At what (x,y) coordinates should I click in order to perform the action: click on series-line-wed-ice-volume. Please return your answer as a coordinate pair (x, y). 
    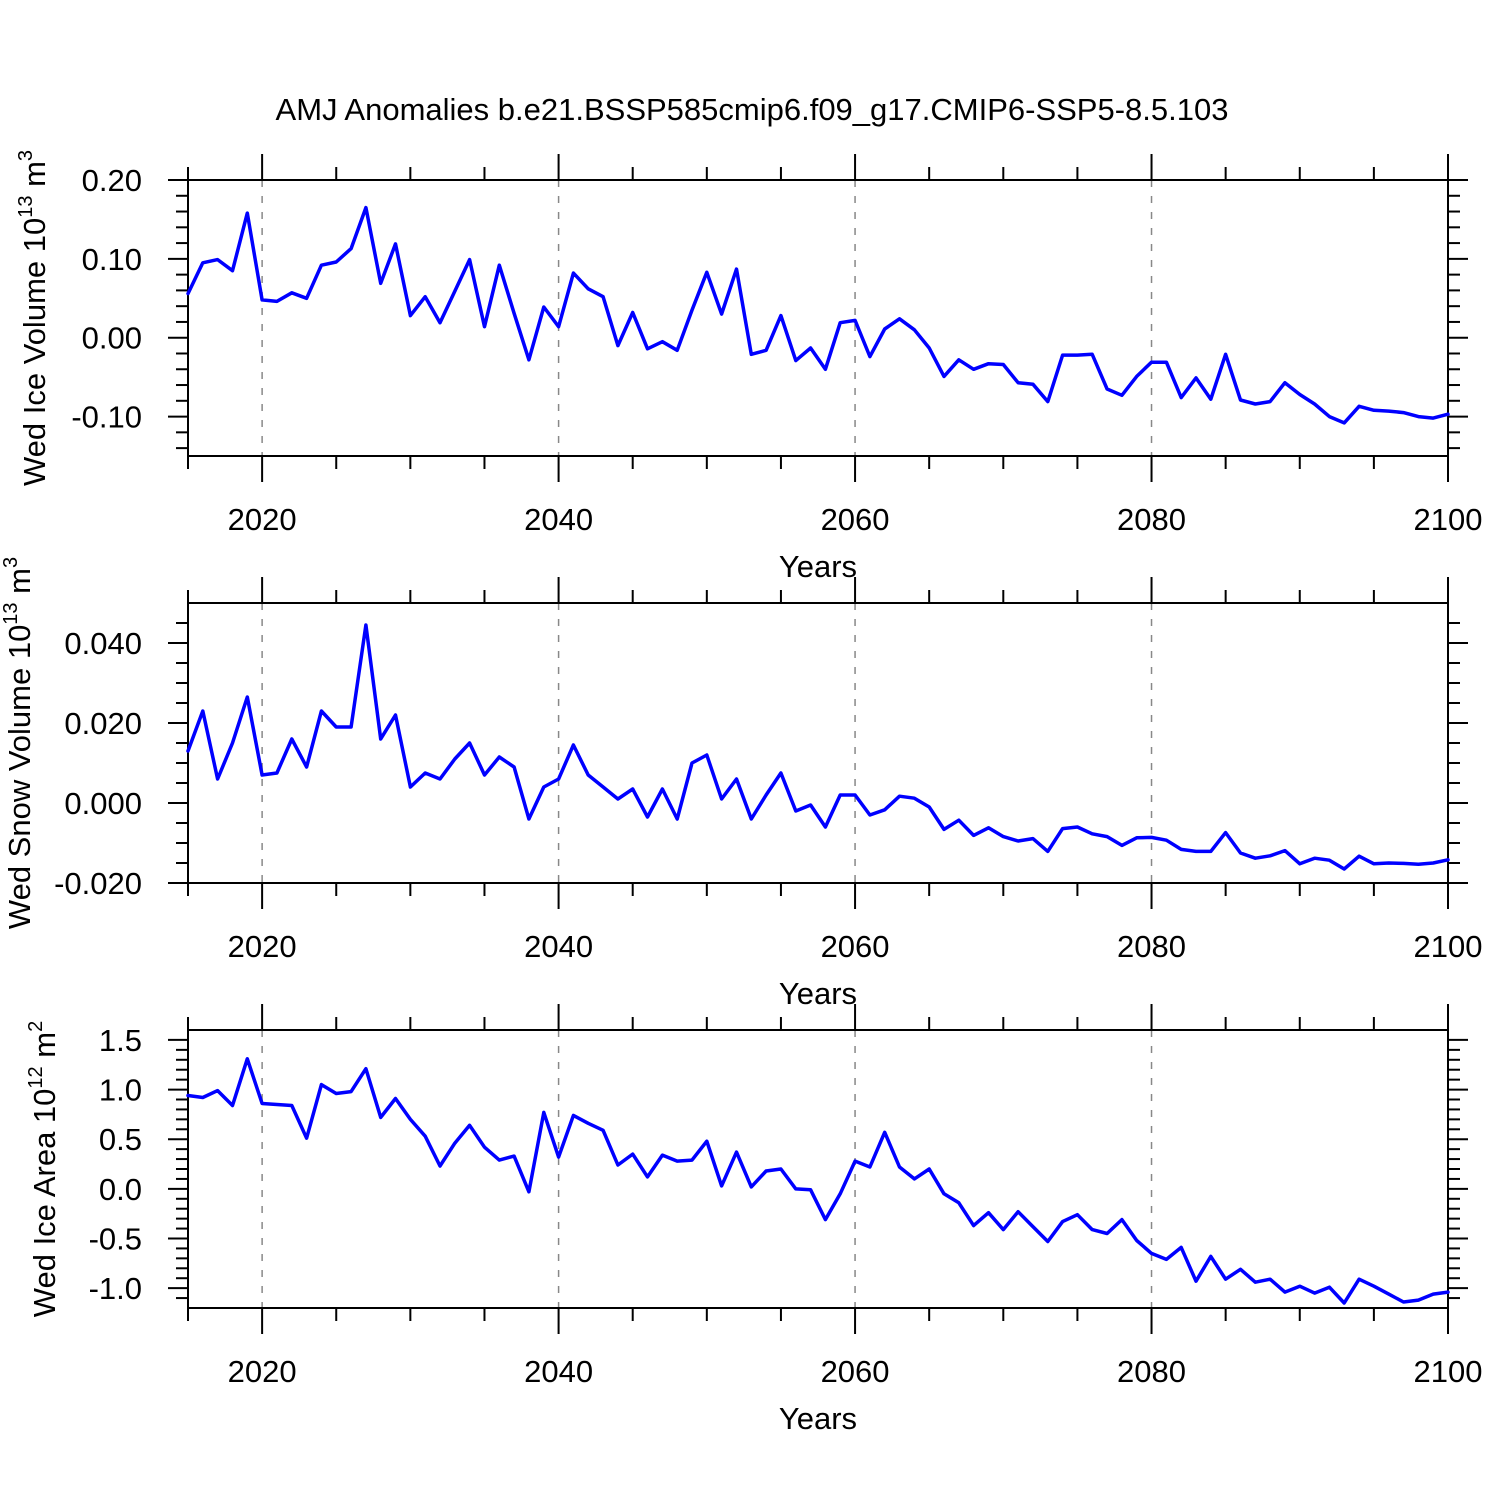
    Looking at the image, I should click on (818, 315).